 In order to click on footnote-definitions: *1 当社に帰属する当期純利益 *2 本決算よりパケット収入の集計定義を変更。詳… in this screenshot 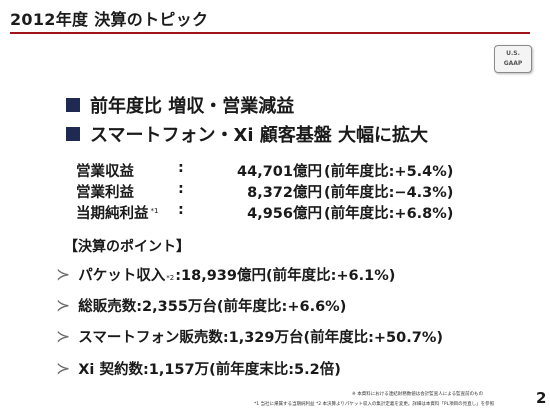, I will do `click(374, 404)`.